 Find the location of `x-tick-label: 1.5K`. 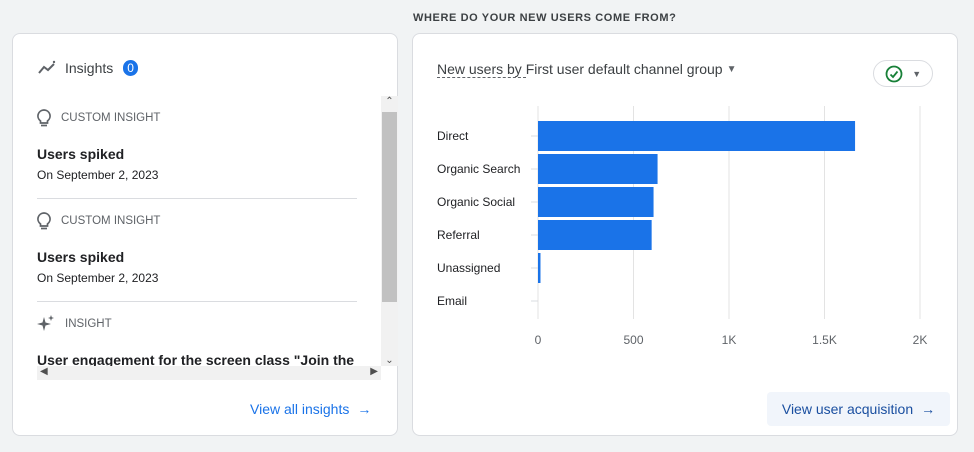

x-tick-label: 1.5K is located at coordinates (824, 340).